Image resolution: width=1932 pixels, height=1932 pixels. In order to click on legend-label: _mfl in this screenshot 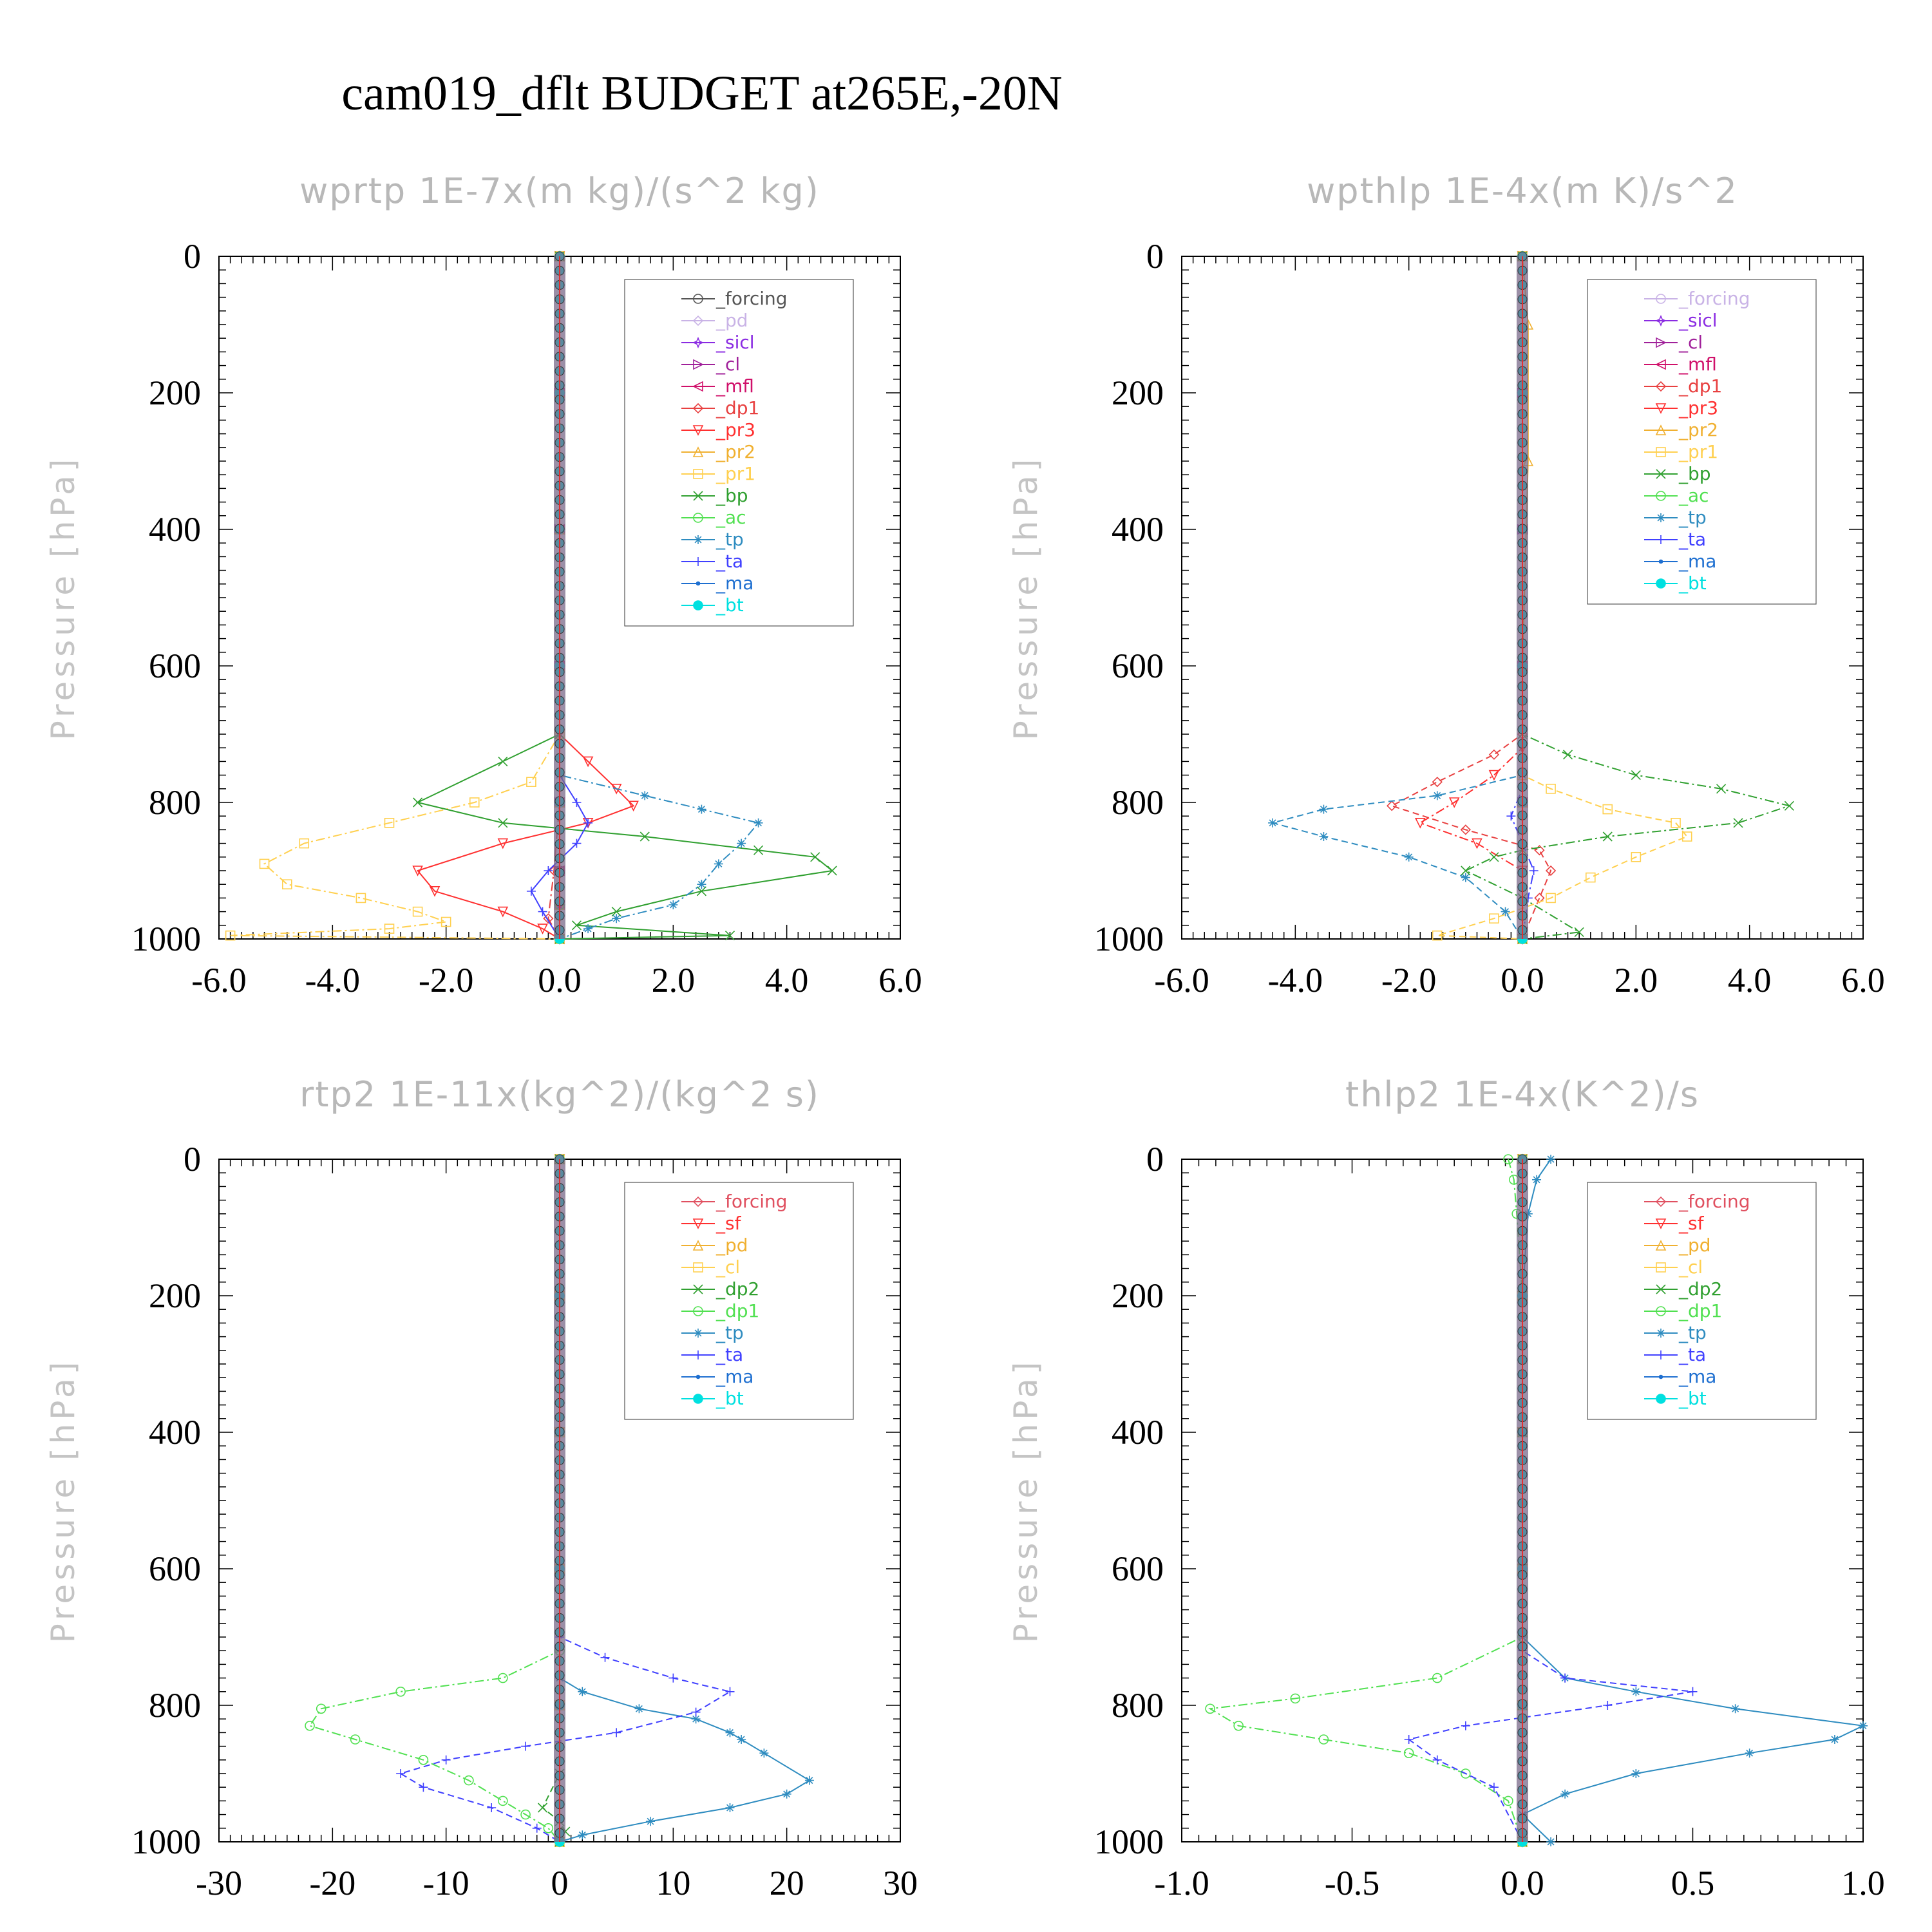, I will do `click(1698, 365)`.